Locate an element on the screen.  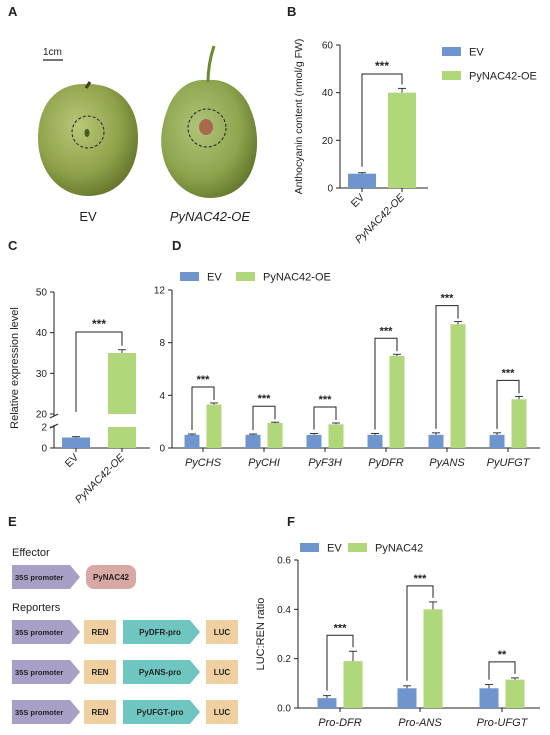
reporter-pro-label: PyANS-pro is located at coordinates (160, 672).